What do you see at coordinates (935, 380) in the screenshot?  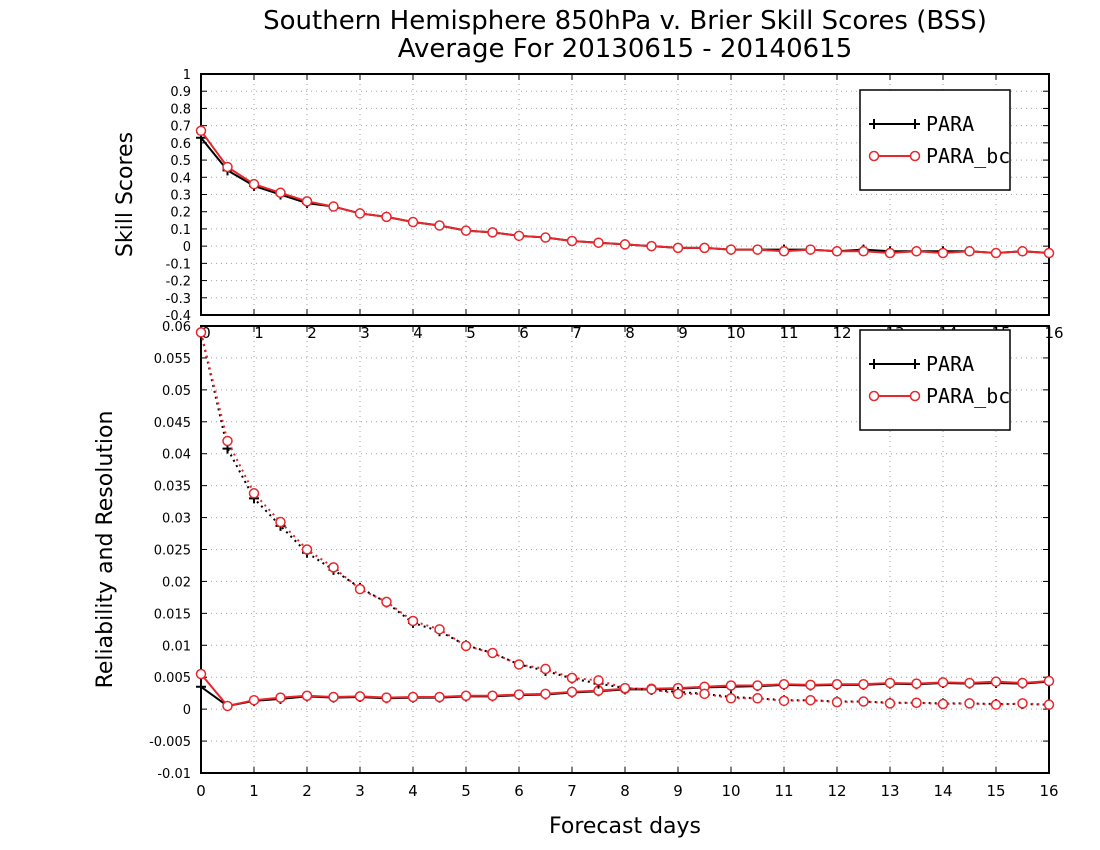 I see `legend: PARA PARA_bc` at bounding box center [935, 380].